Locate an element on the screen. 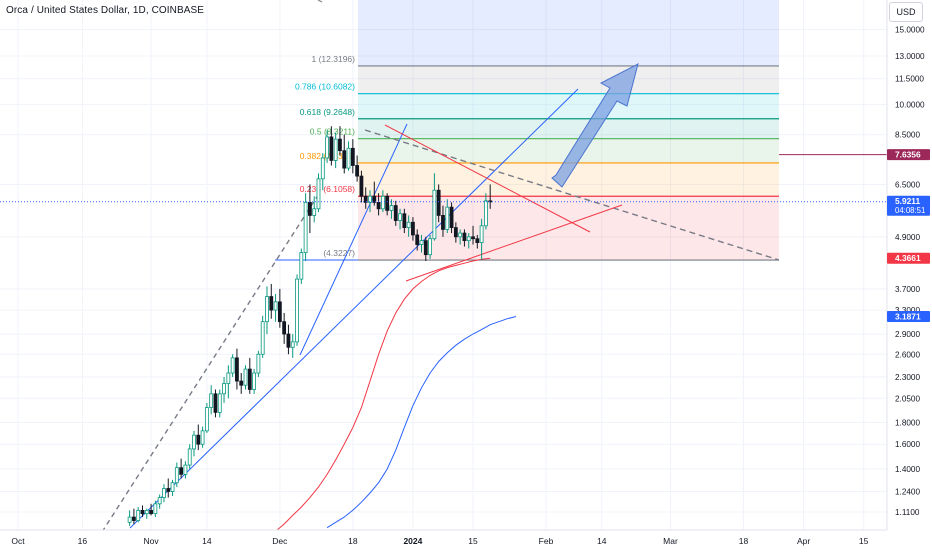 The height and width of the screenshot is (555, 932). time-tick-label: 16 is located at coordinates (83, 541).